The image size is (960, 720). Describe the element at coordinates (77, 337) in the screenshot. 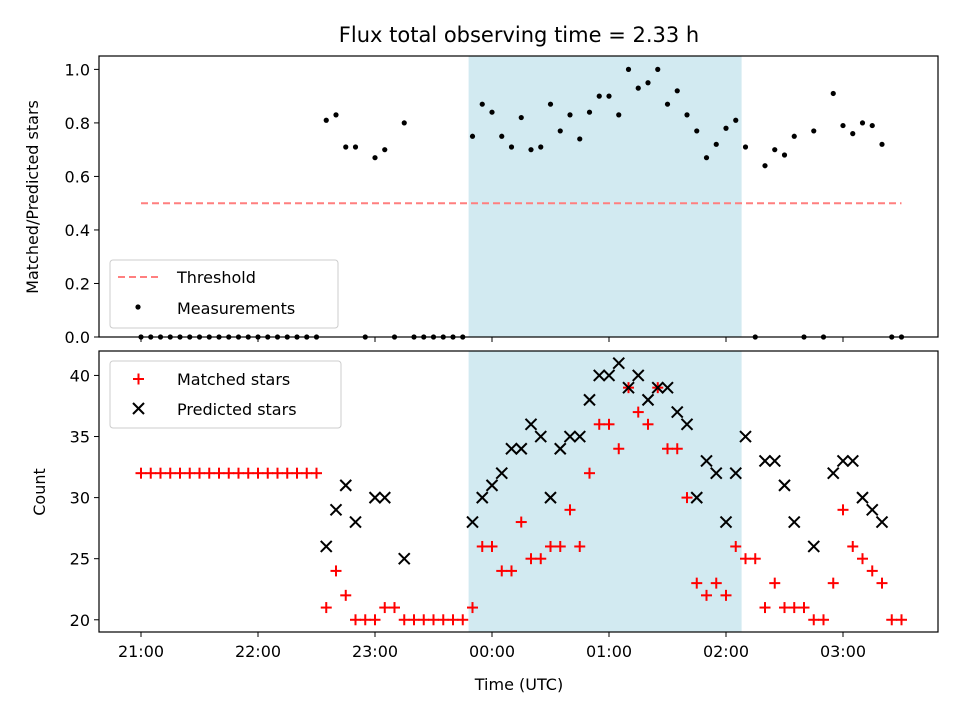

I see `top-ytick-label: 0.0` at that location.